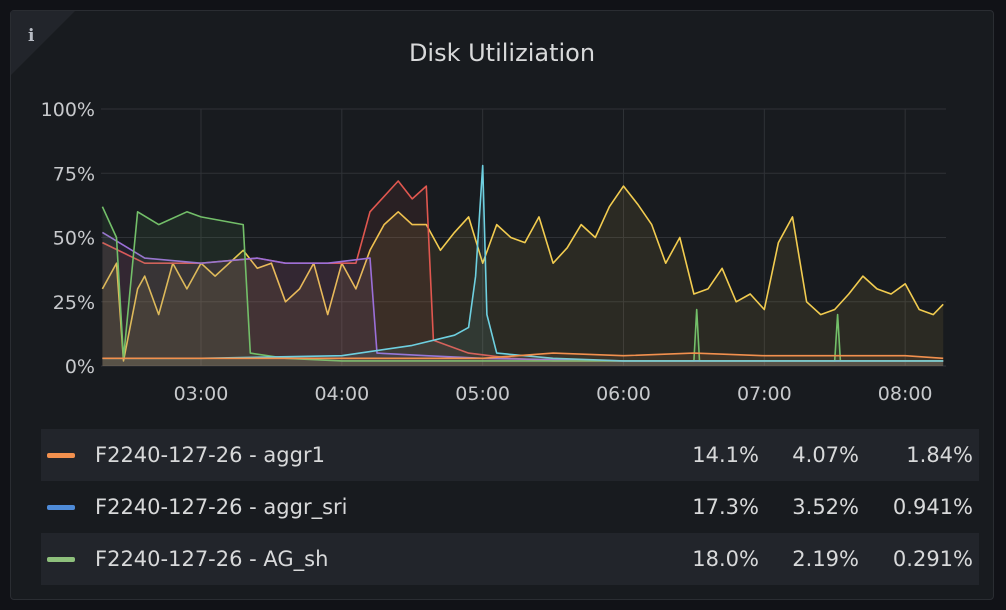 Image resolution: width=1006 pixels, height=610 pixels. What do you see at coordinates (341, 394) in the screenshot?
I see `x-tick-label: 04:00` at bounding box center [341, 394].